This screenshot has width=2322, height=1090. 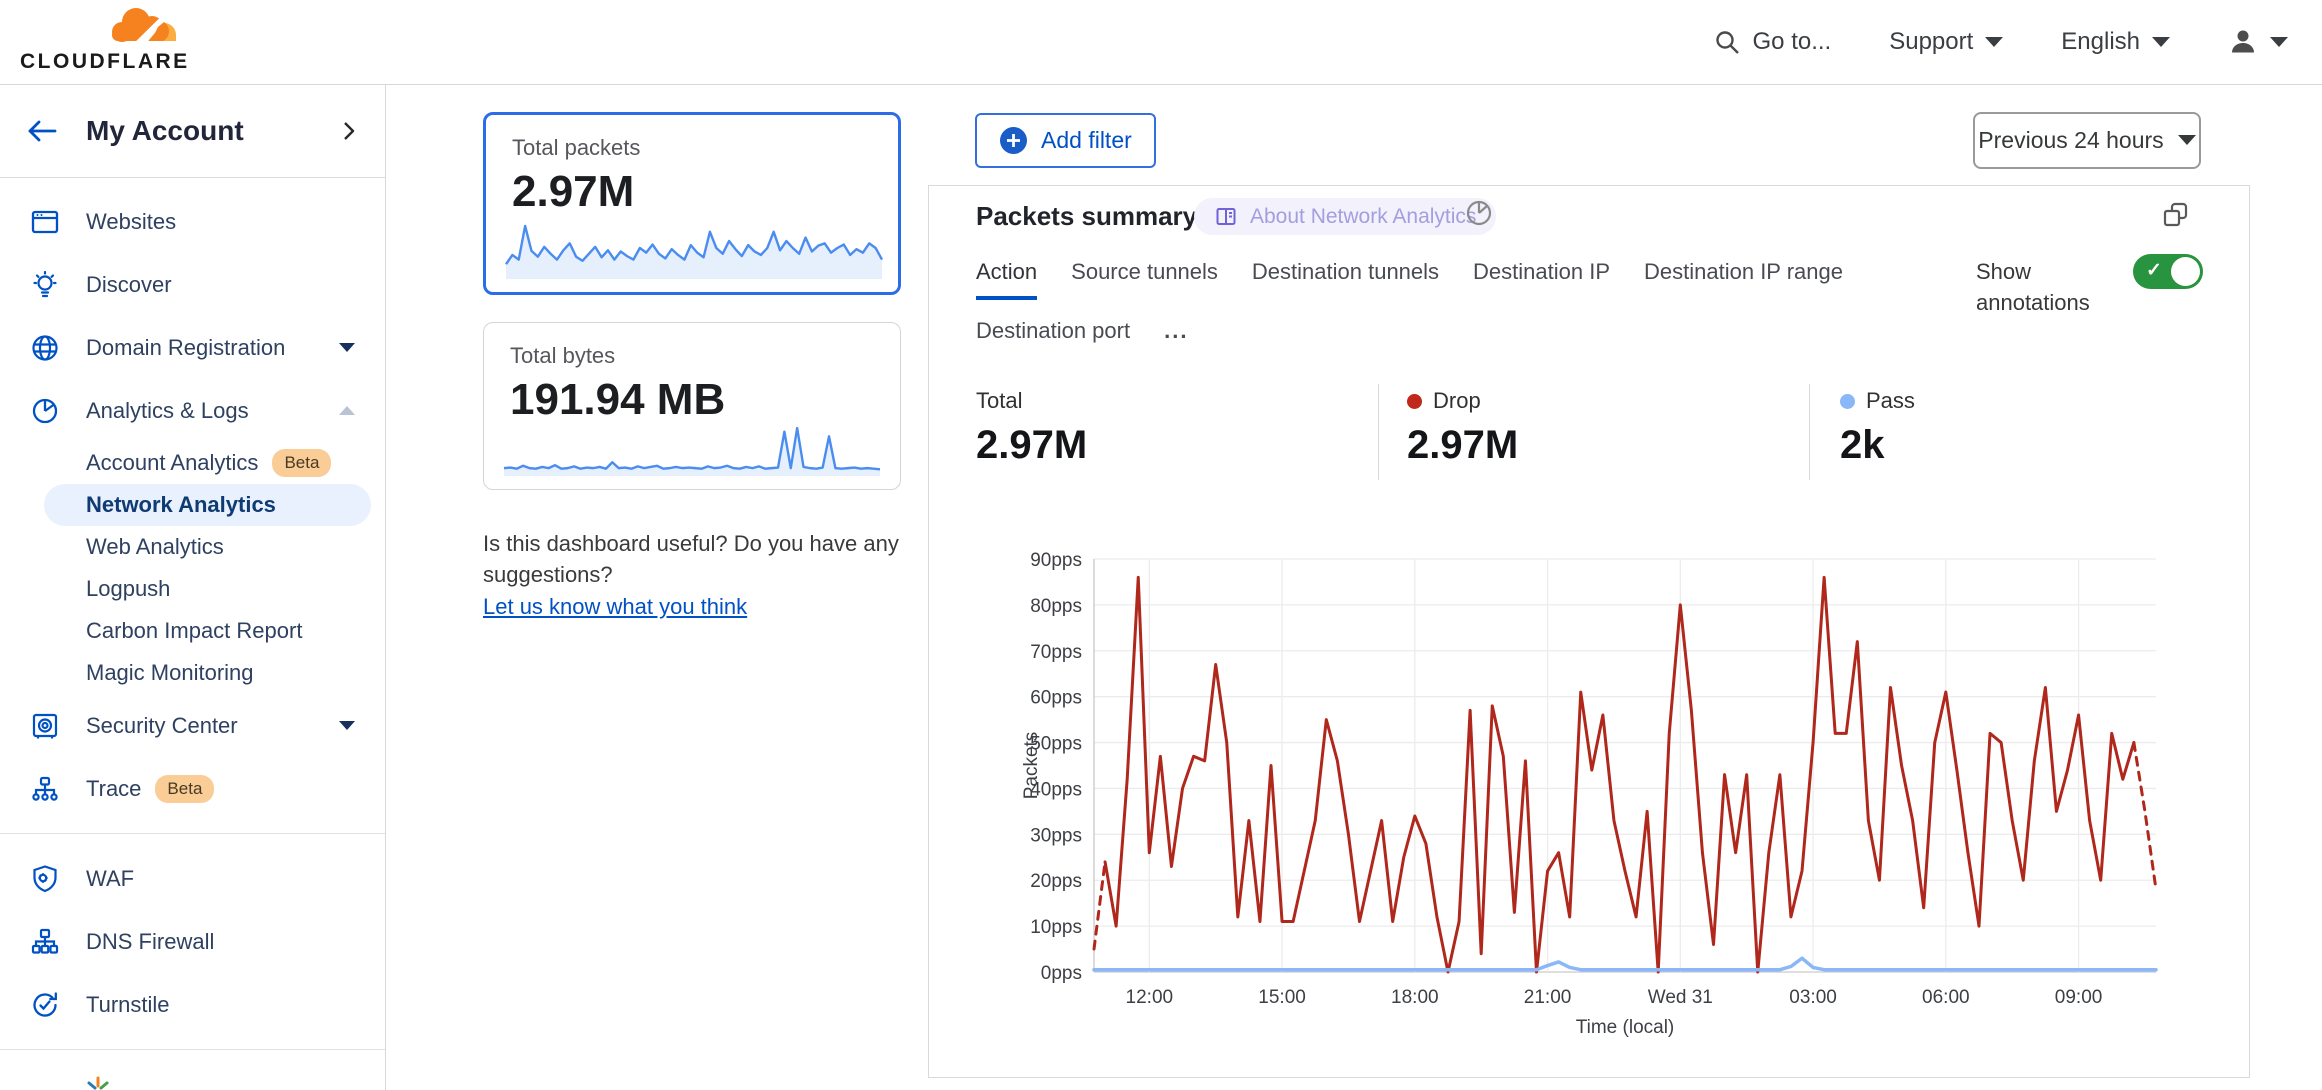 I want to click on cloudflare-wordmark: CLOUDFLARE, so click(x=105, y=61).